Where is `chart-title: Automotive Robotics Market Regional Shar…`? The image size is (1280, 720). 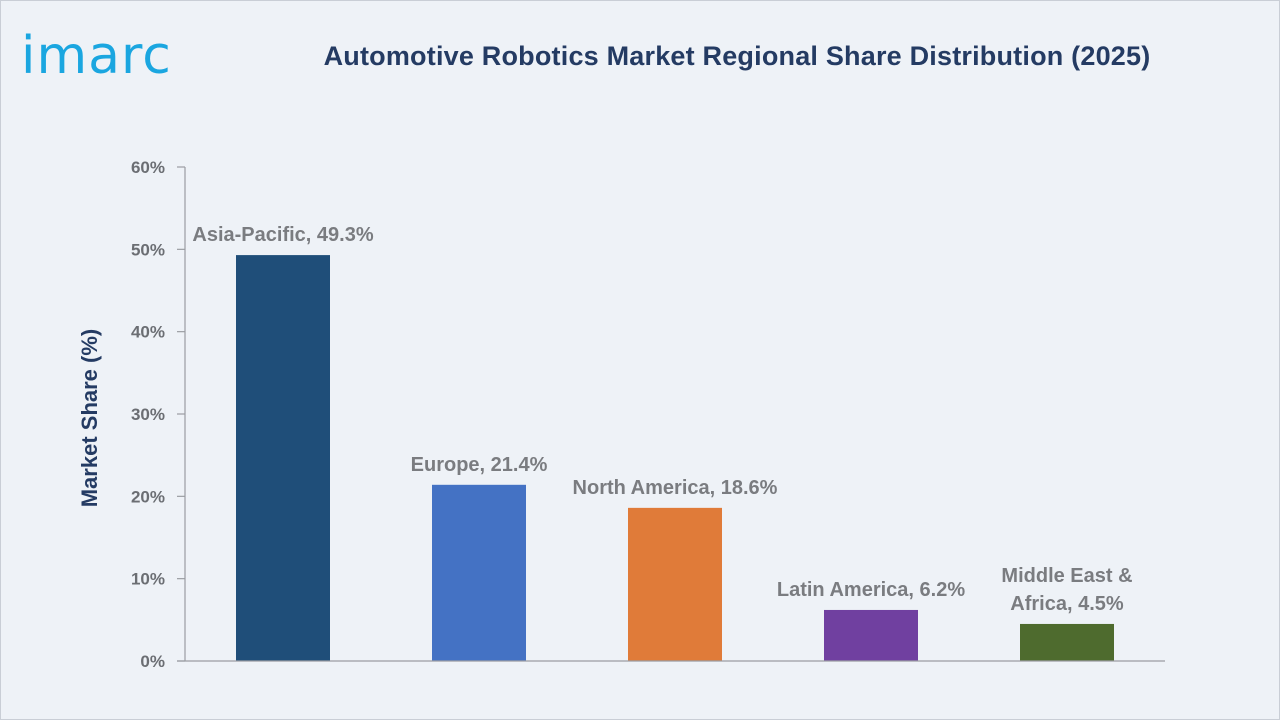
chart-title: Automotive Robotics Market Regional Shar… is located at coordinates (737, 56).